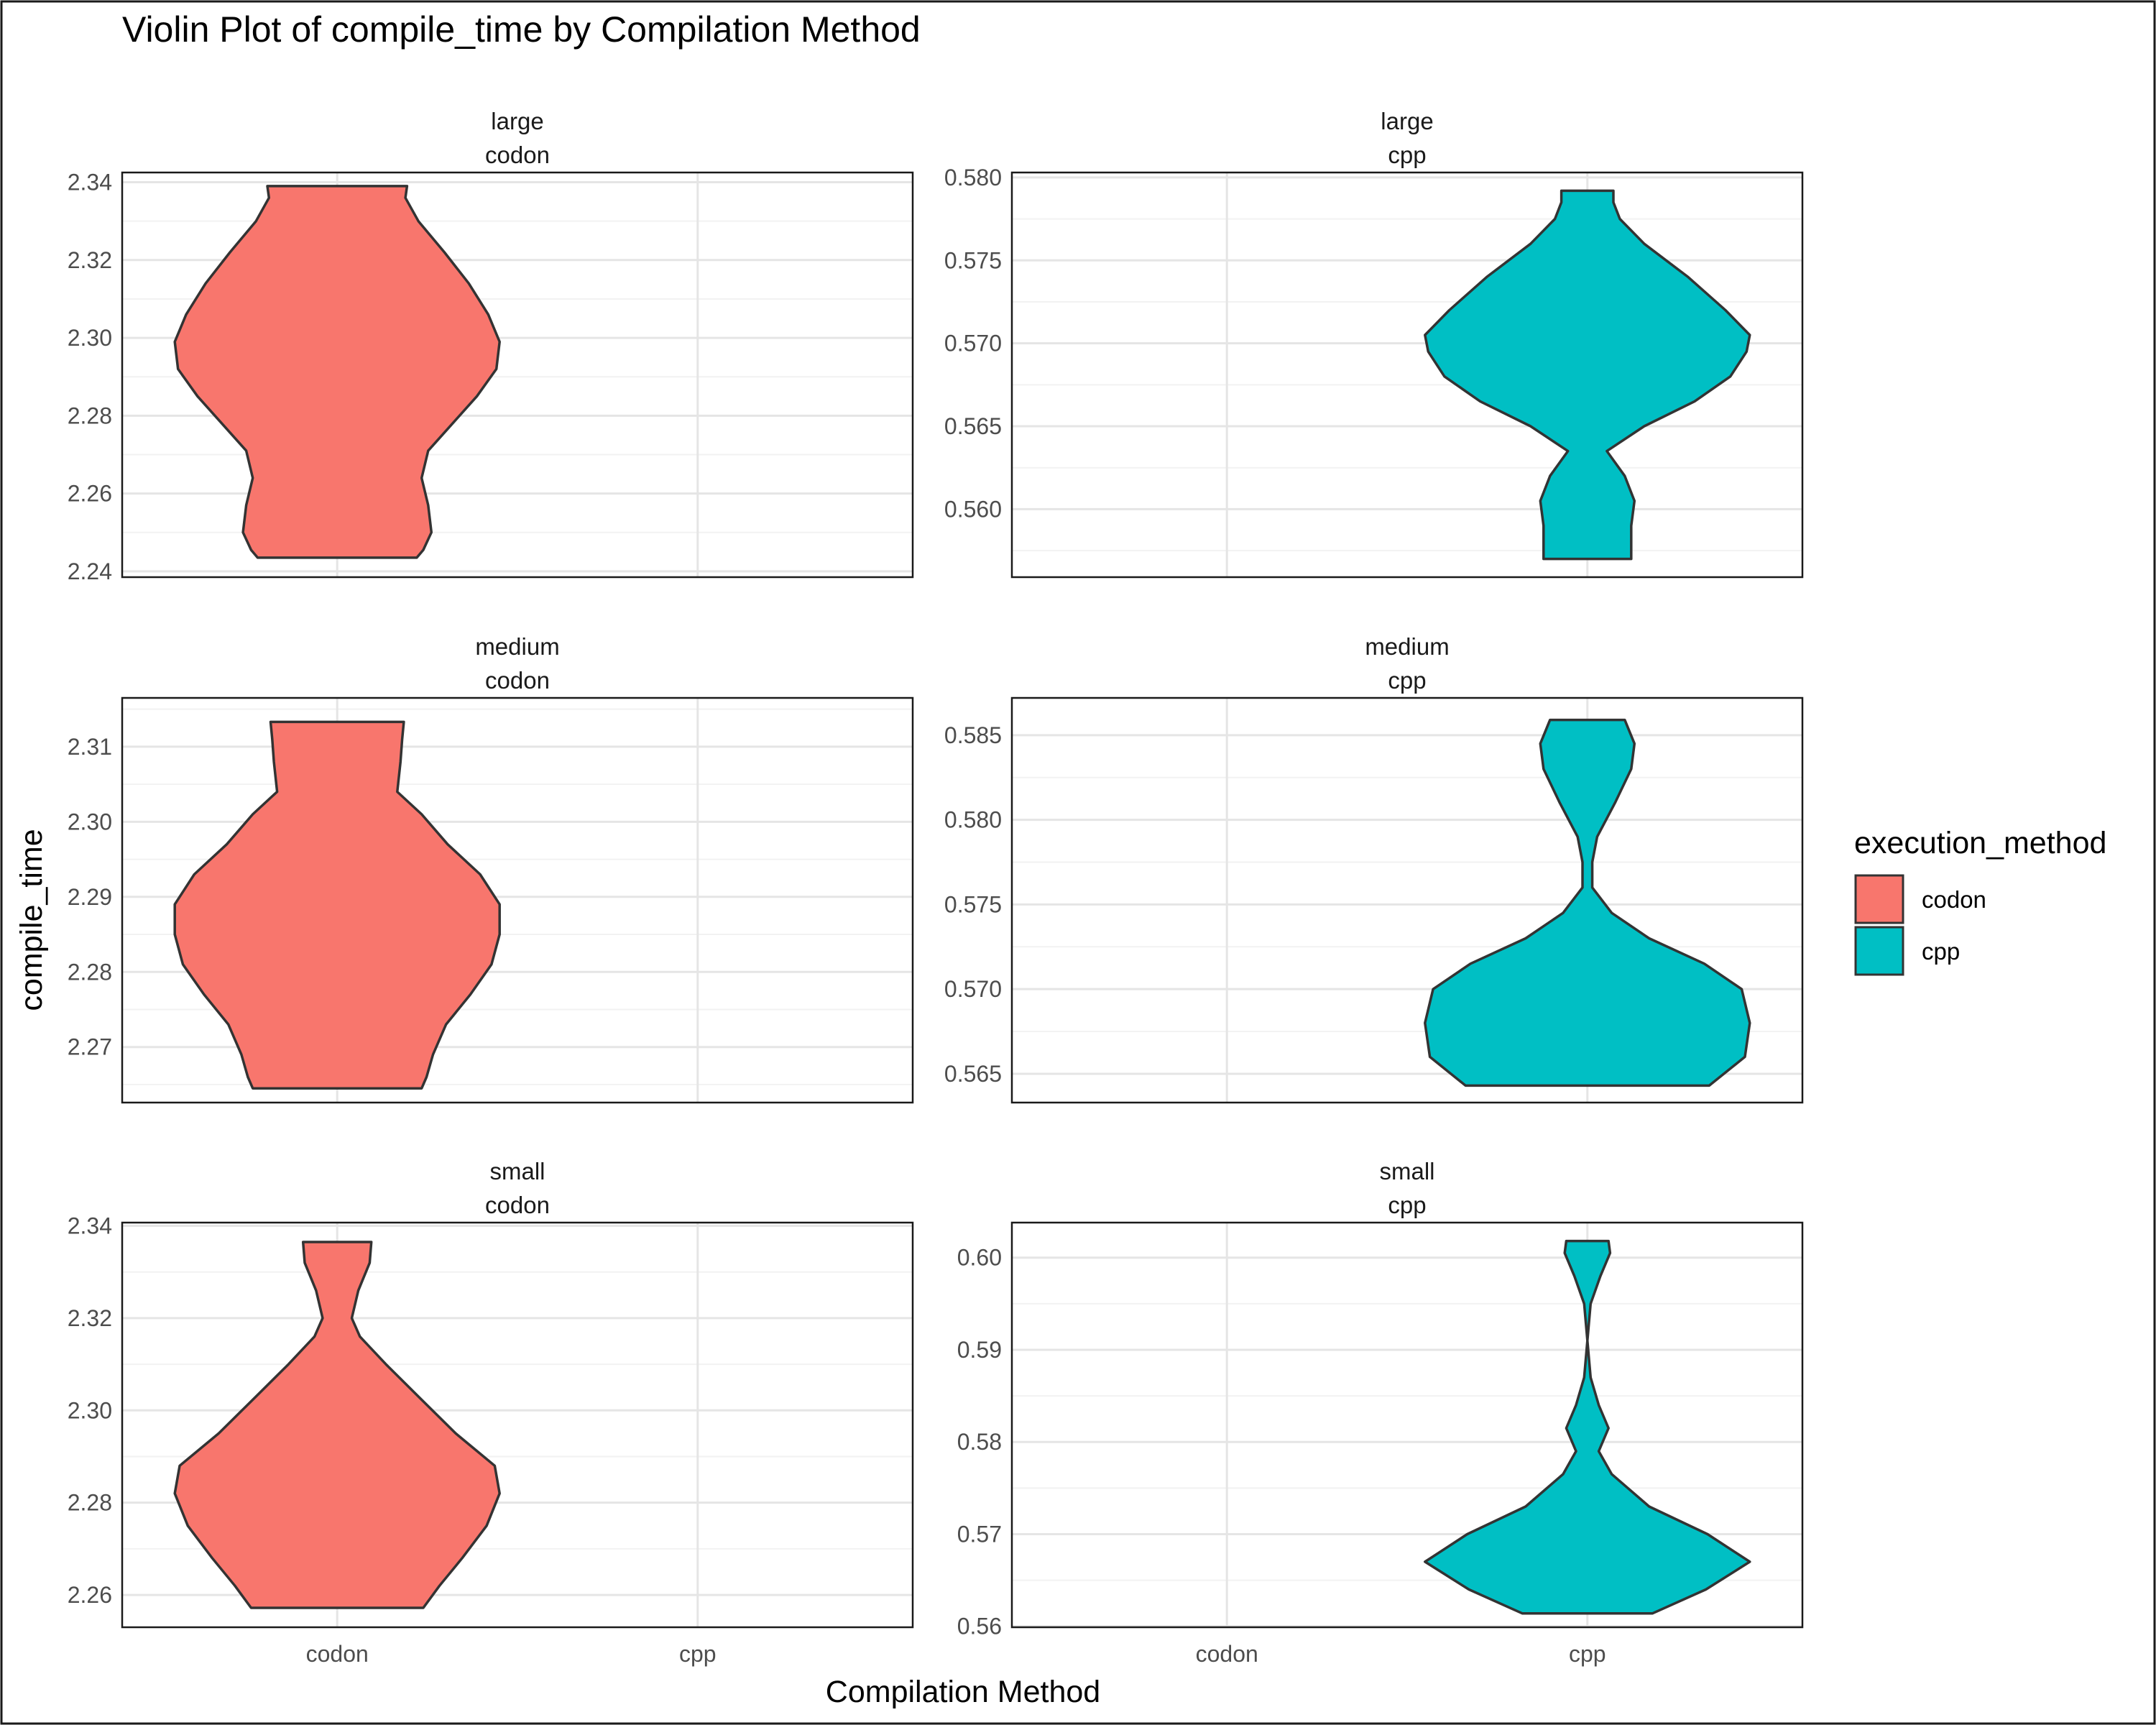 This screenshot has width=2156, height=1725. What do you see at coordinates (980, 1626) in the screenshot?
I see `y-tick-label: 0.56` at bounding box center [980, 1626].